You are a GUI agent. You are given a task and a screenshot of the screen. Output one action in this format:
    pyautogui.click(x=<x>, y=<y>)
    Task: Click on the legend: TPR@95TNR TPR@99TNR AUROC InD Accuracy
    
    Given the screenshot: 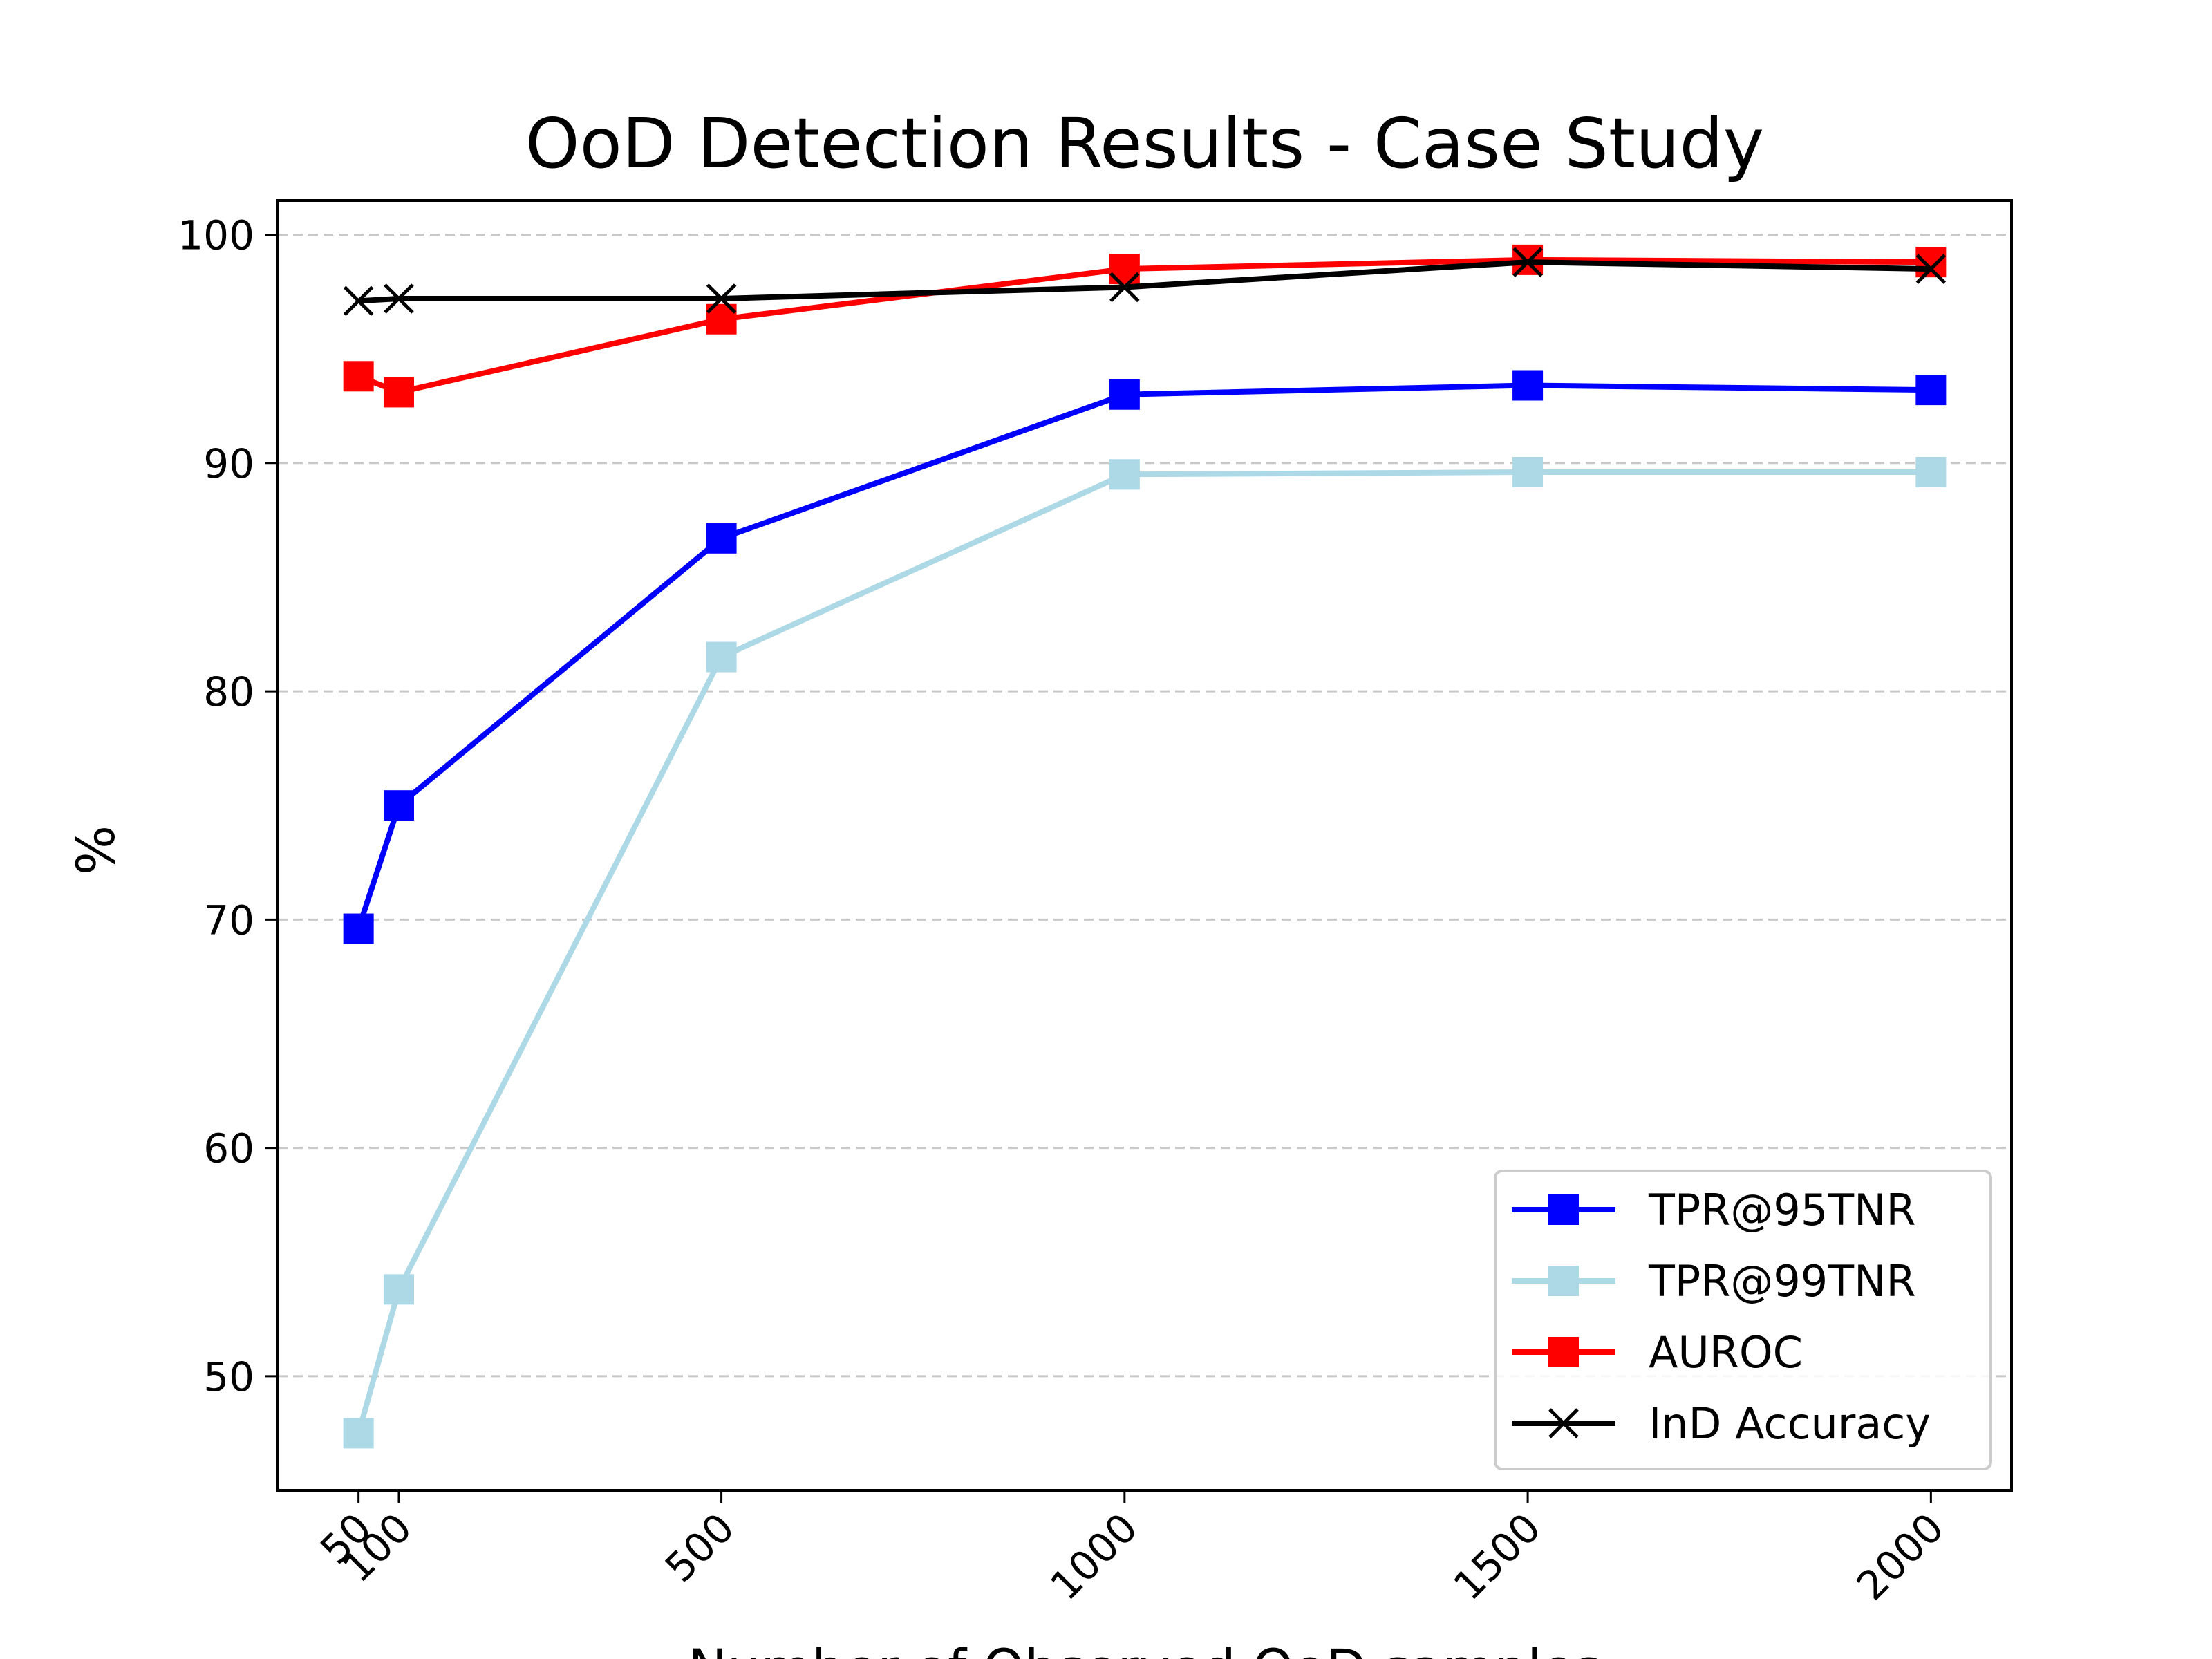 What is the action you would take?
    pyautogui.click(x=1743, y=1320)
    